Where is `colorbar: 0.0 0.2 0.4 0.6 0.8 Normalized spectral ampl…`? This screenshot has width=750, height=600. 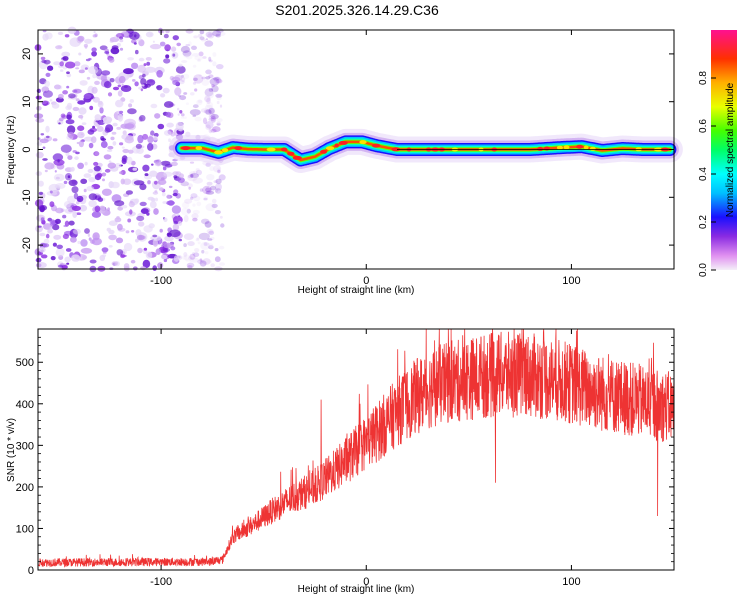 colorbar: 0.0 0.2 0.4 0.6 0.8 Normalized spectral ampl… is located at coordinates (717, 153).